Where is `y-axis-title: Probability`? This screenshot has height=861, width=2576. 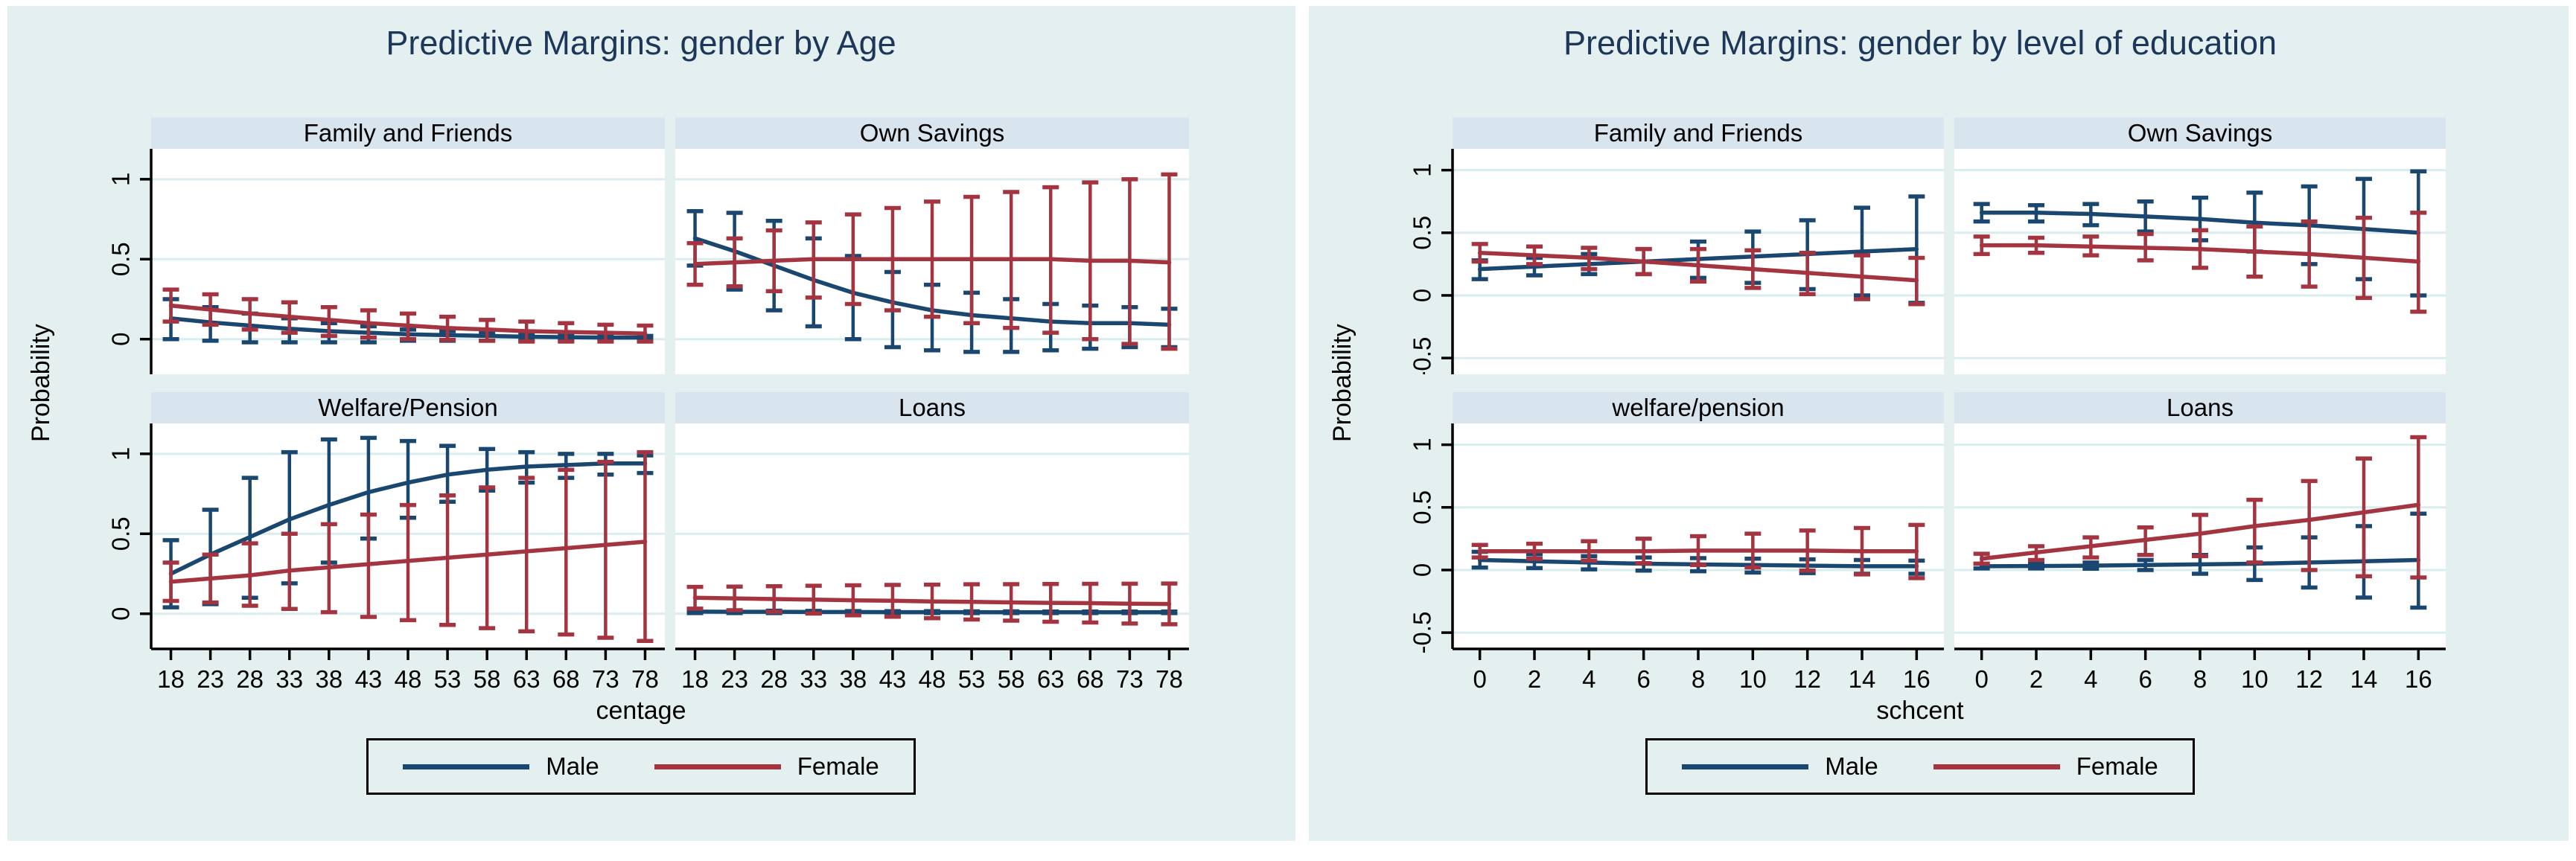
y-axis-title: Probability is located at coordinates (1342, 383).